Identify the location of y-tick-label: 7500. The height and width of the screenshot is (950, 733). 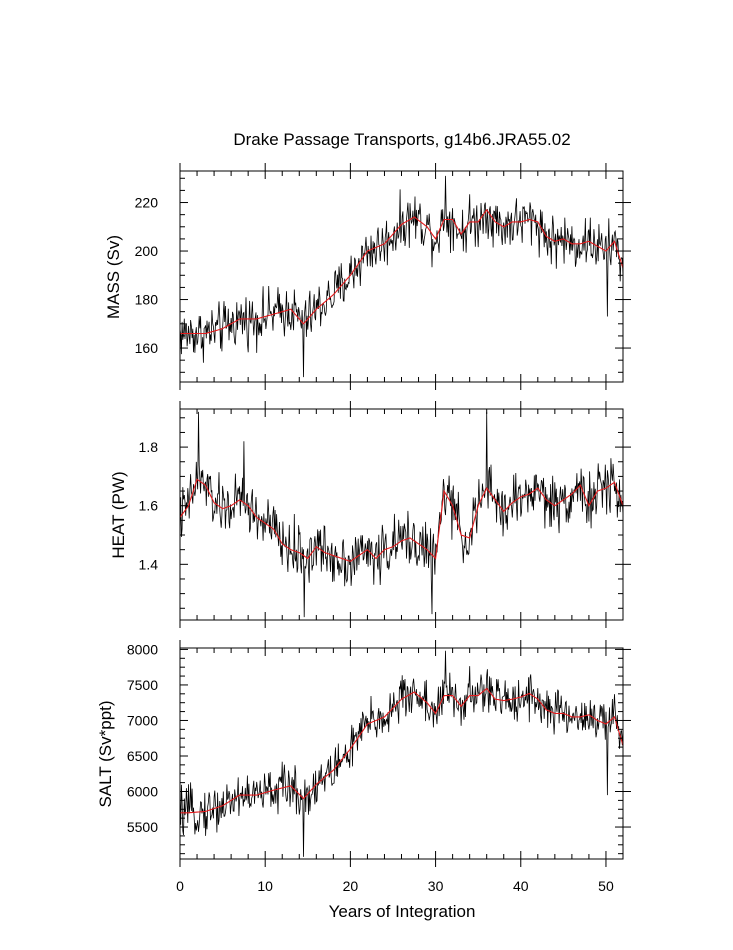
(142, 685).